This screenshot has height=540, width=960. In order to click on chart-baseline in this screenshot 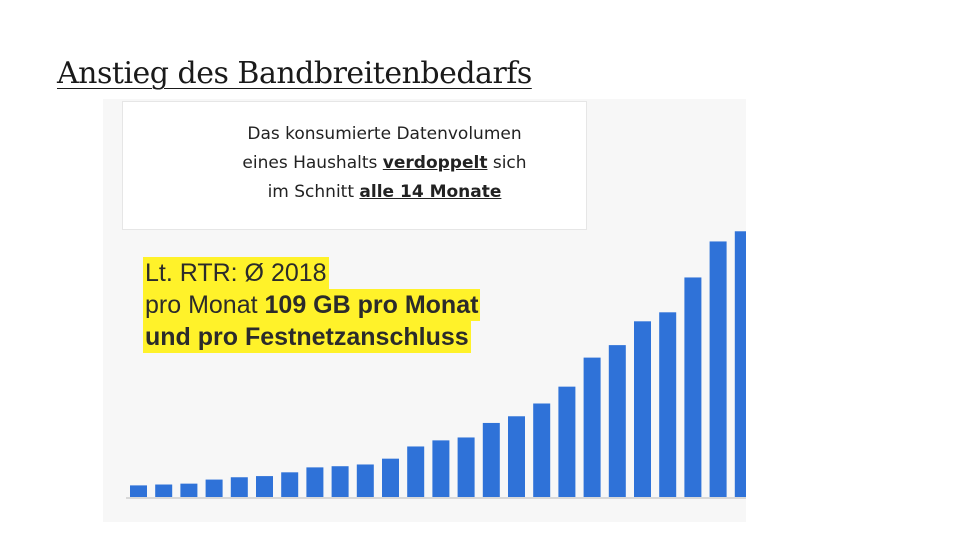, I will do `click(436, 498)`.